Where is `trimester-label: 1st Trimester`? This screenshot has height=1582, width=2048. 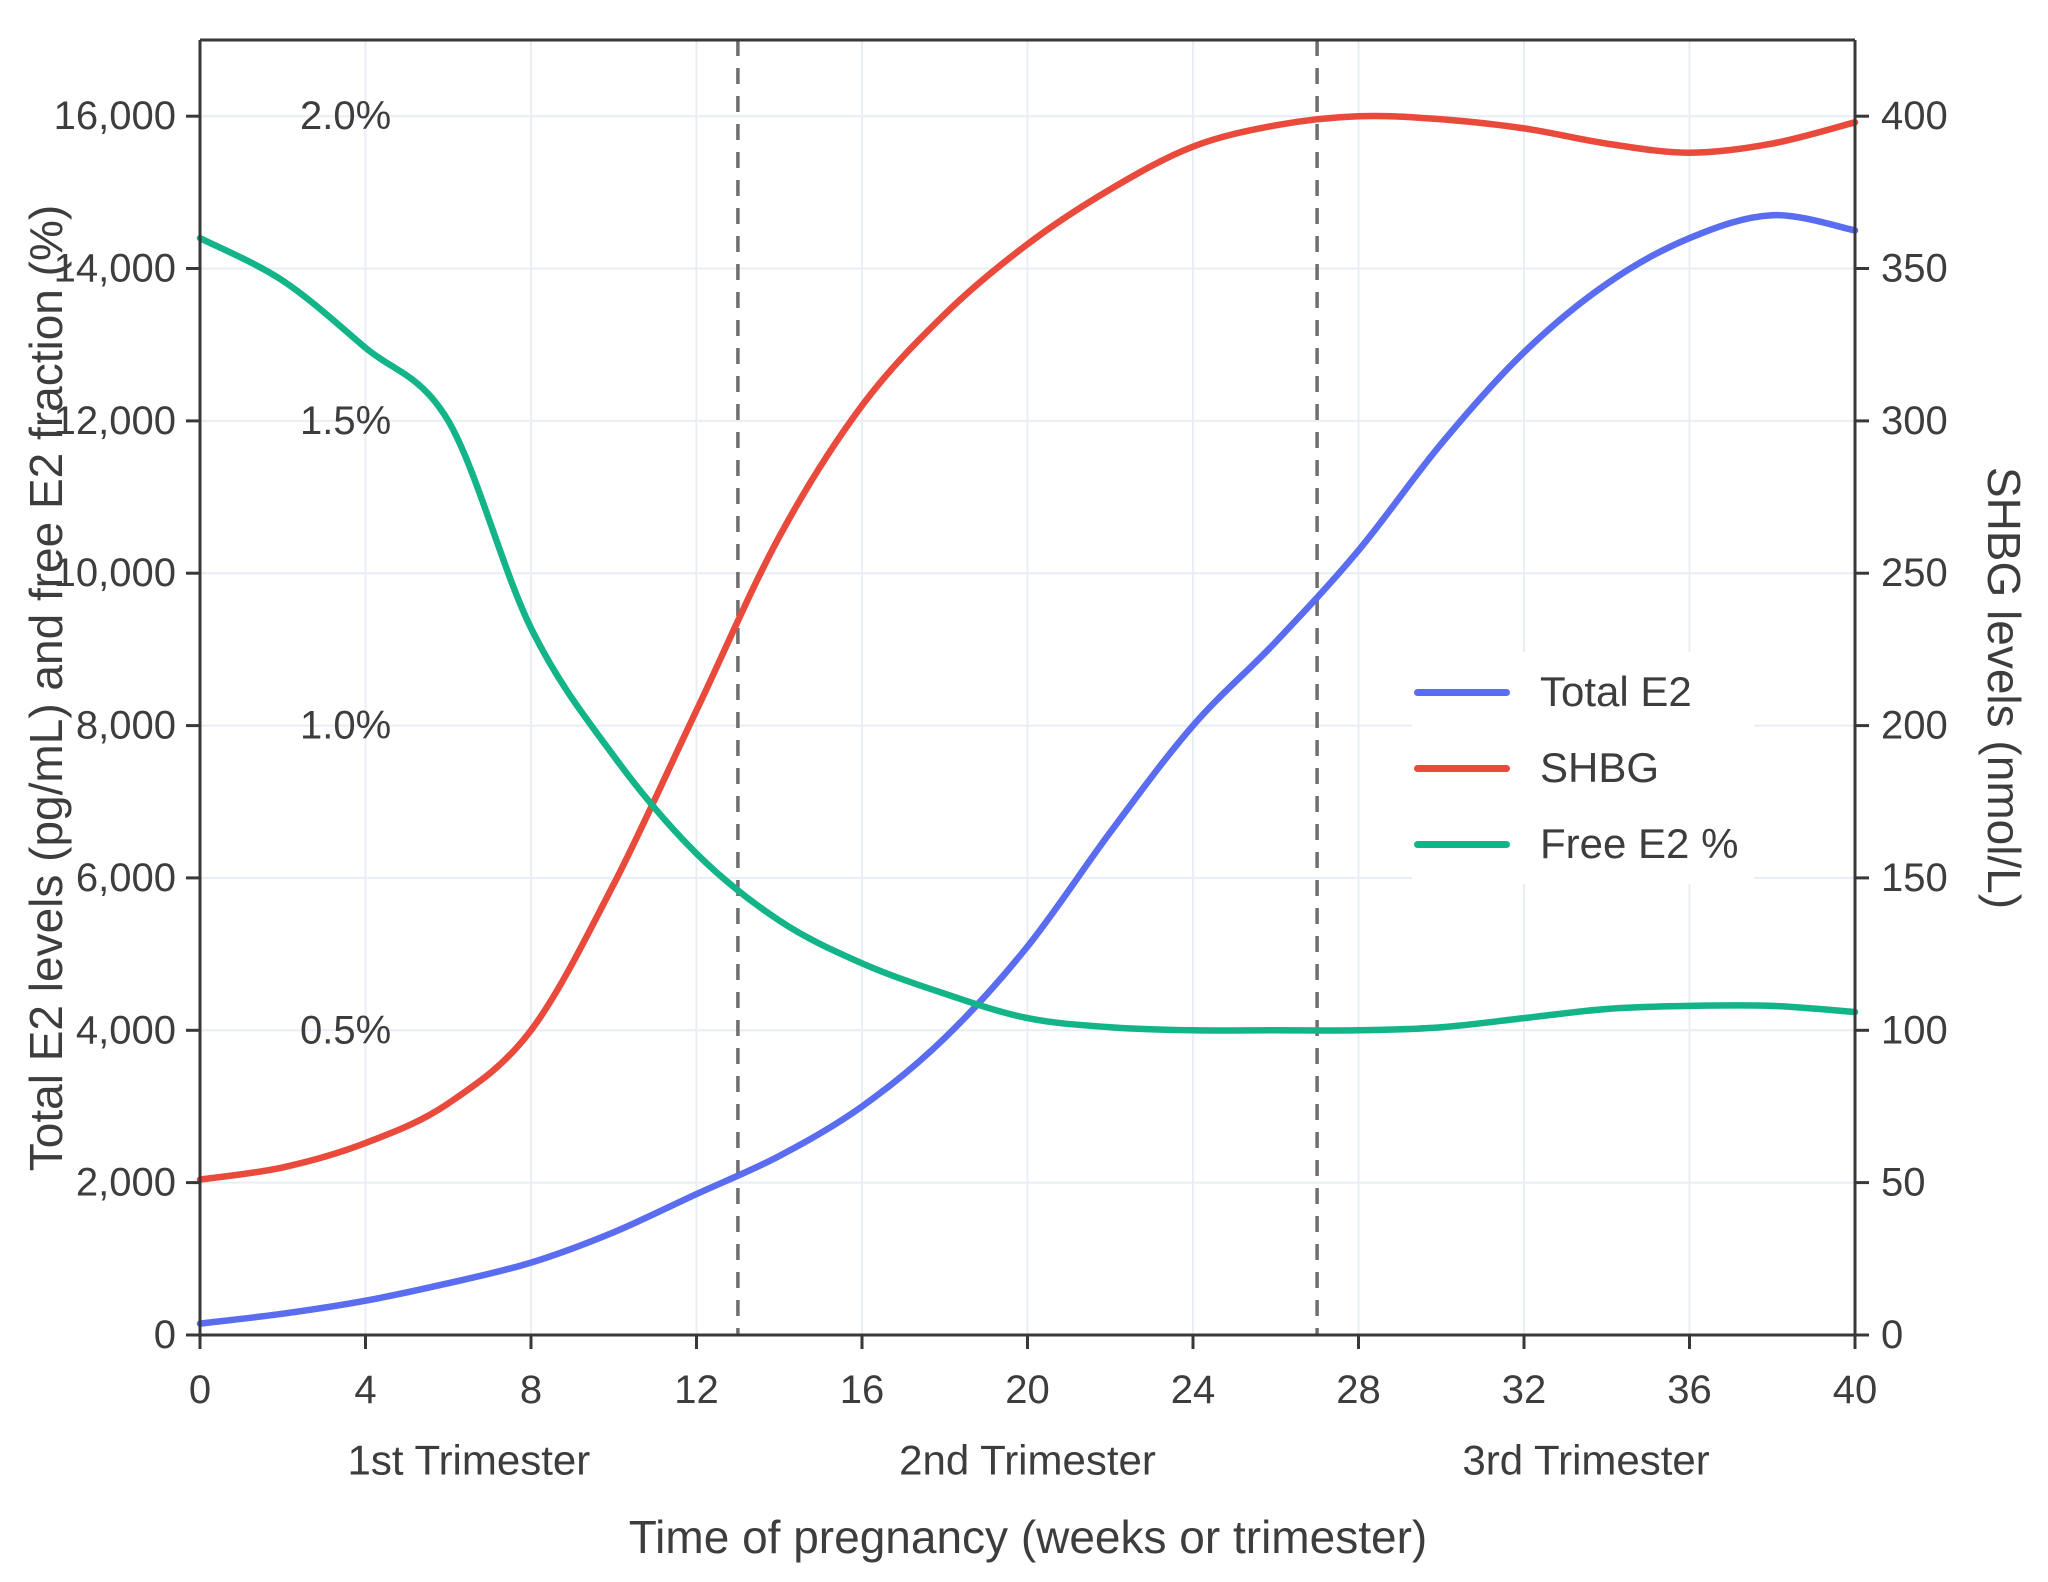
trimester-label: 1st Trimester is located at coordinates (469, 1460).